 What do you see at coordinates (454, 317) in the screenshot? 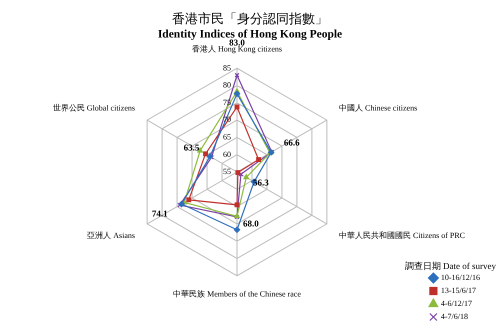
I see `legend-label: 4-7/6/18` at bounding box center [454, 317].